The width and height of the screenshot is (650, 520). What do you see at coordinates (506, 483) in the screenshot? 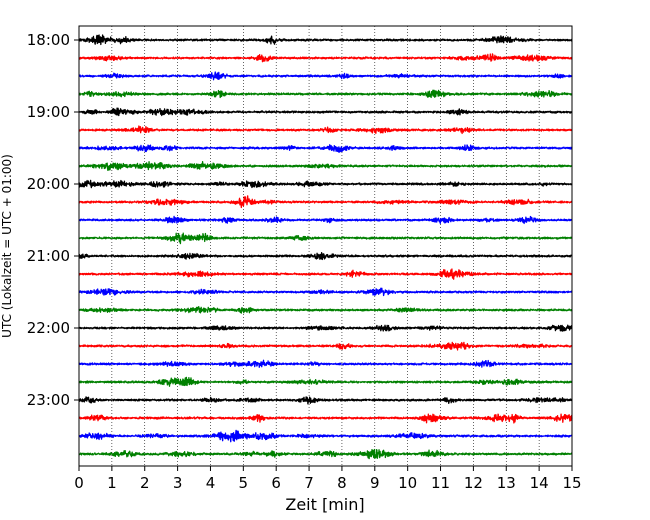
I see `x-tick-label: 13` at bounding box center [506, 483].